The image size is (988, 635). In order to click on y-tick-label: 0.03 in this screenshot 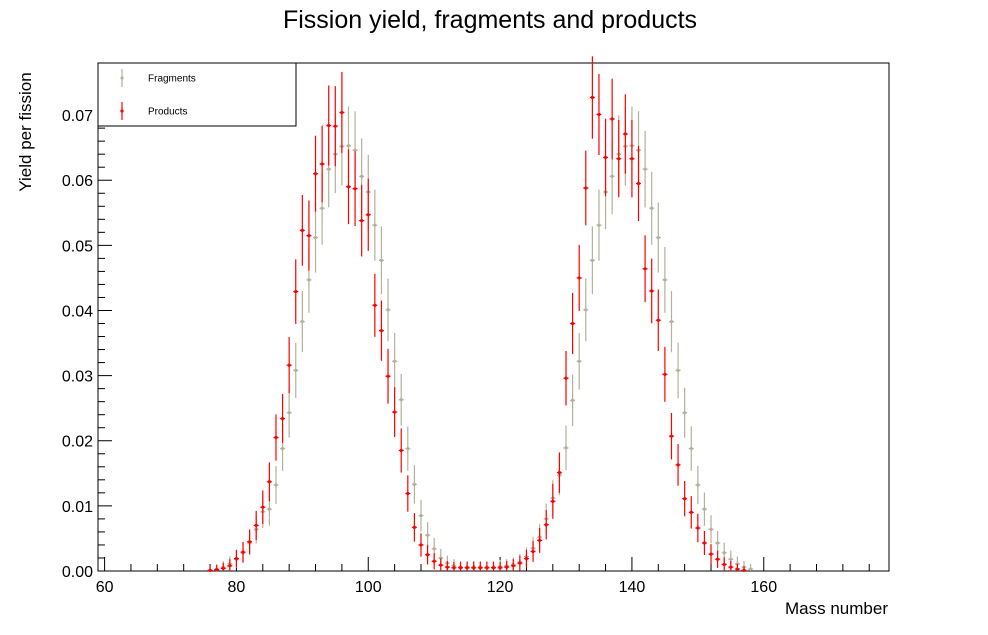, I will do `click(77, 377)`.